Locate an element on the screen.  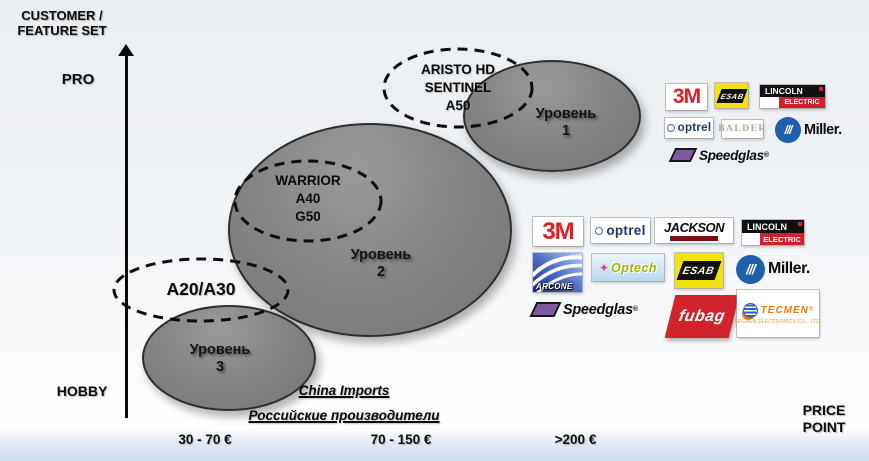
level-1-word: Уровень is located at coordinates (566, 114).